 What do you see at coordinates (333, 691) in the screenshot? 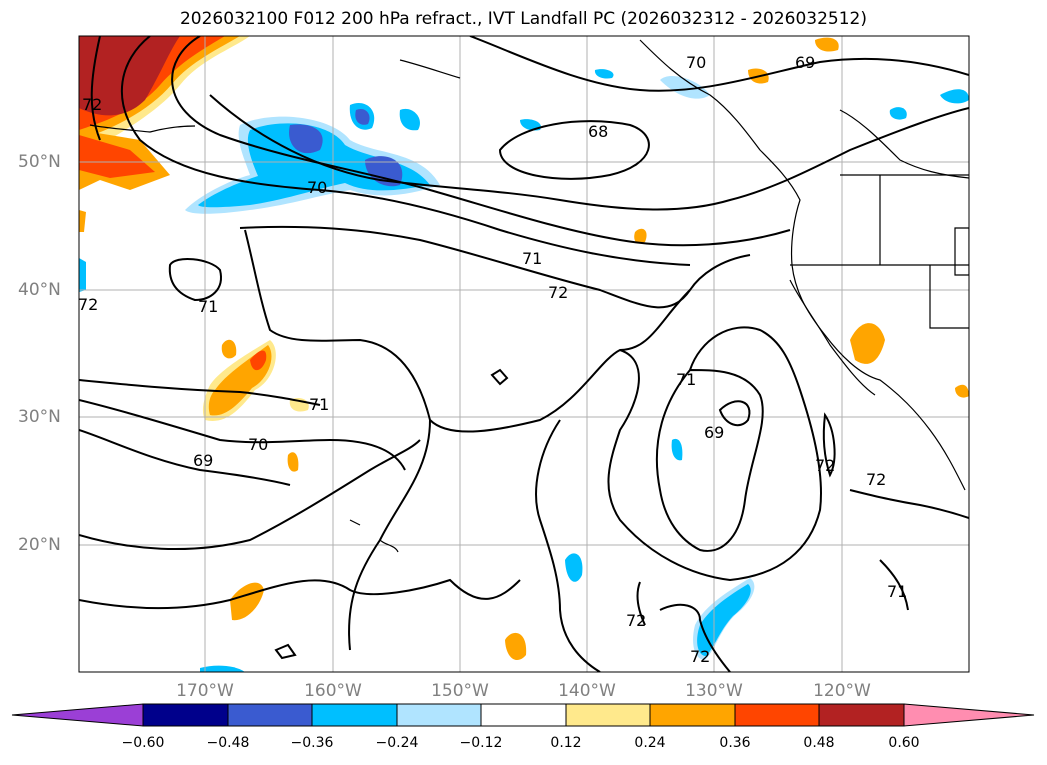
I see `lon-label: 160°W` at bounding box center [333, 691].